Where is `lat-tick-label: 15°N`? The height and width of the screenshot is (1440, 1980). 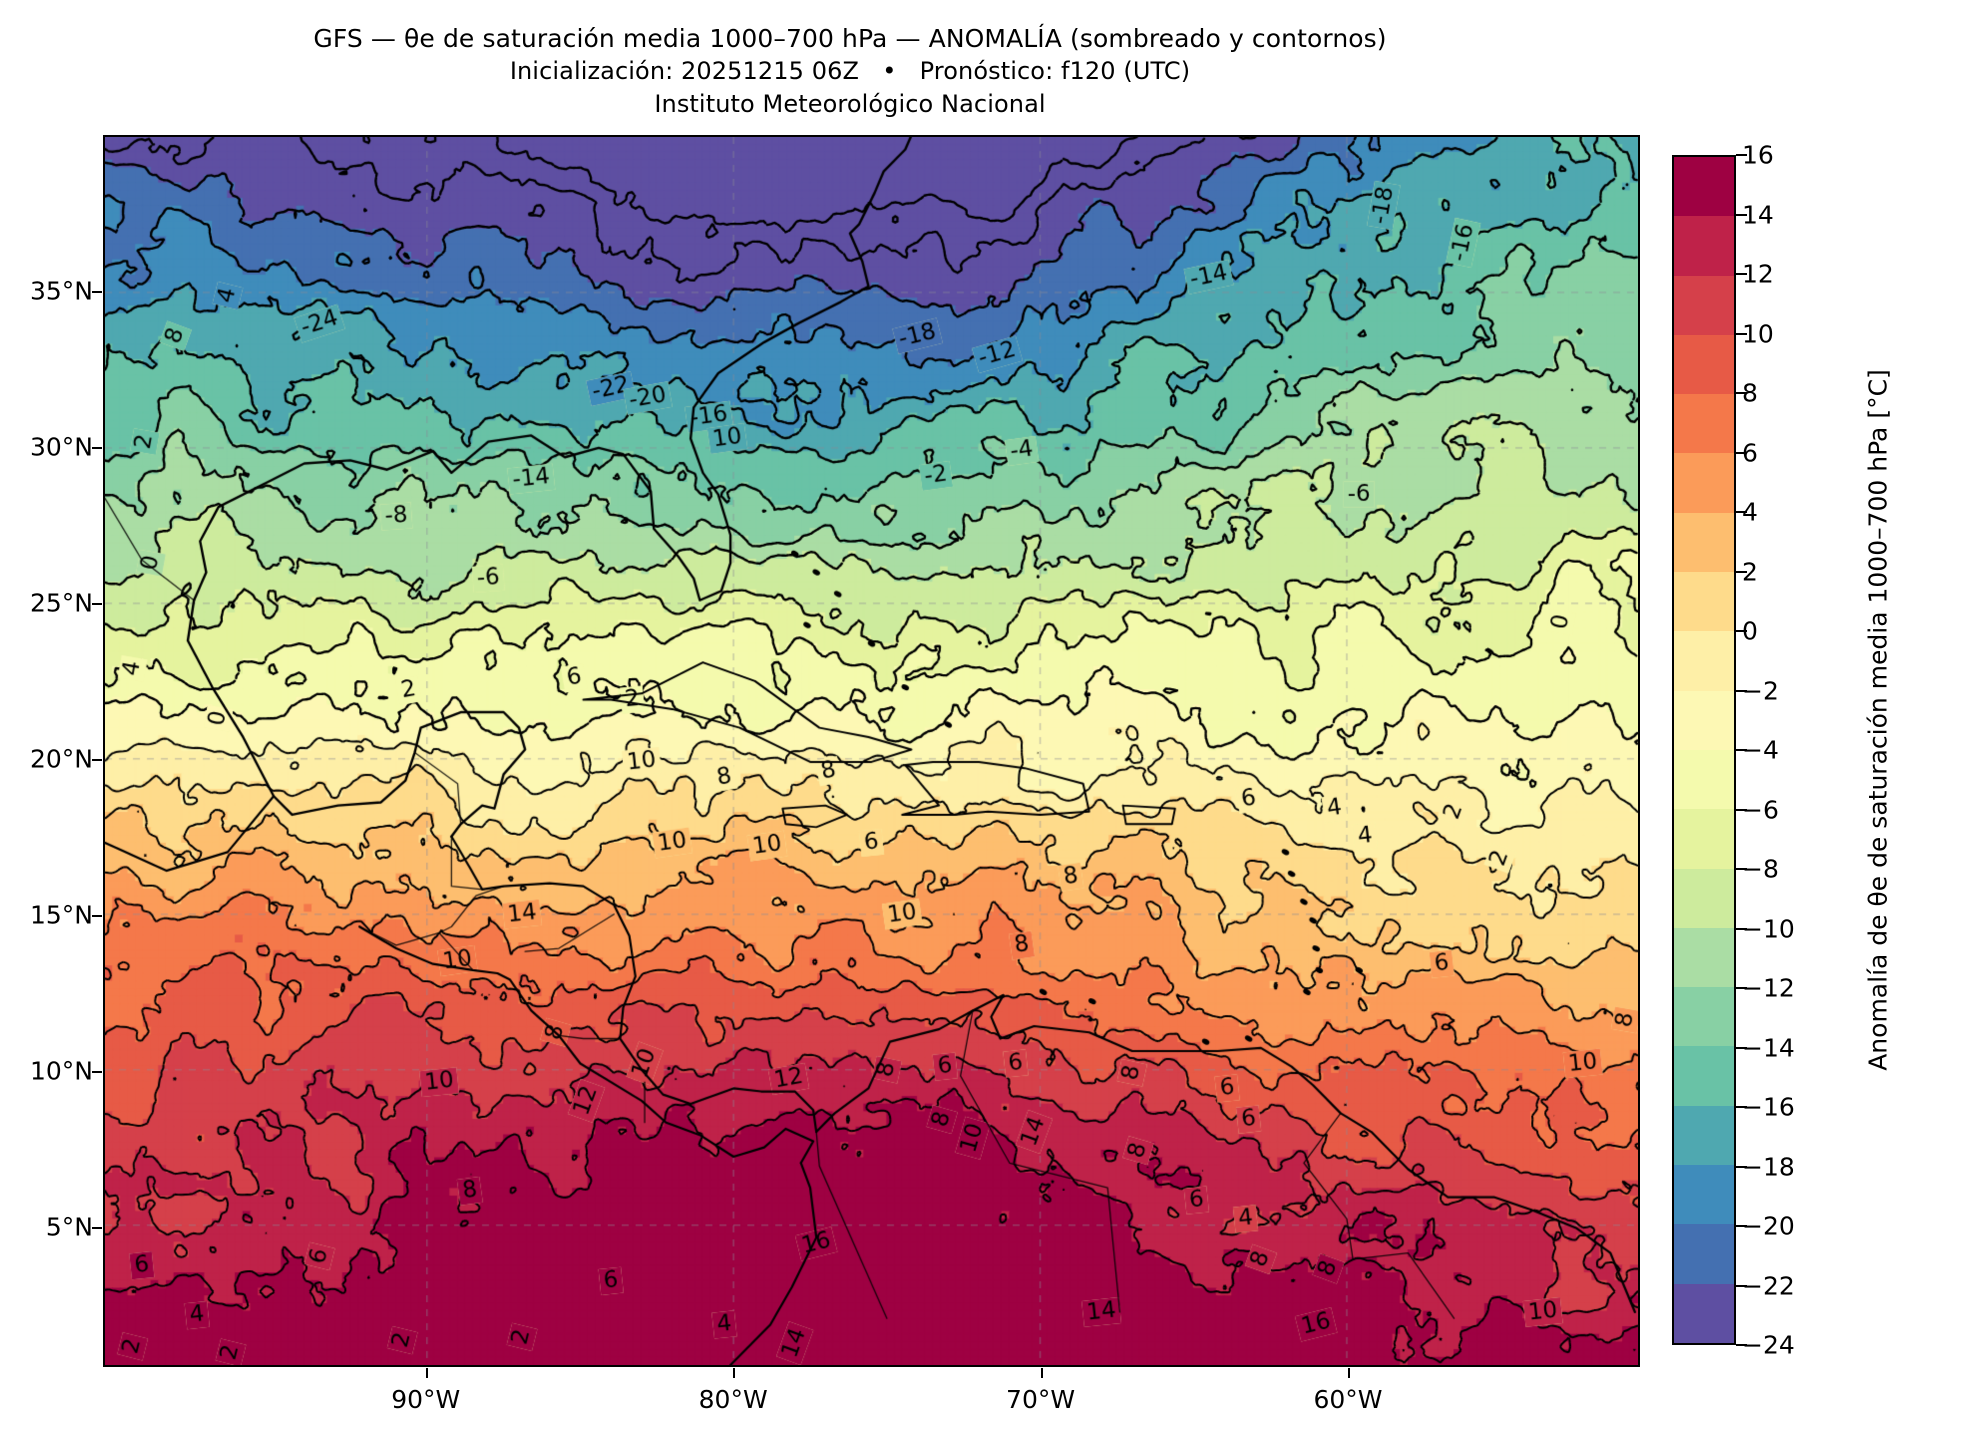
lat-tick-label: 15°N is located at coordinates (61, 915).